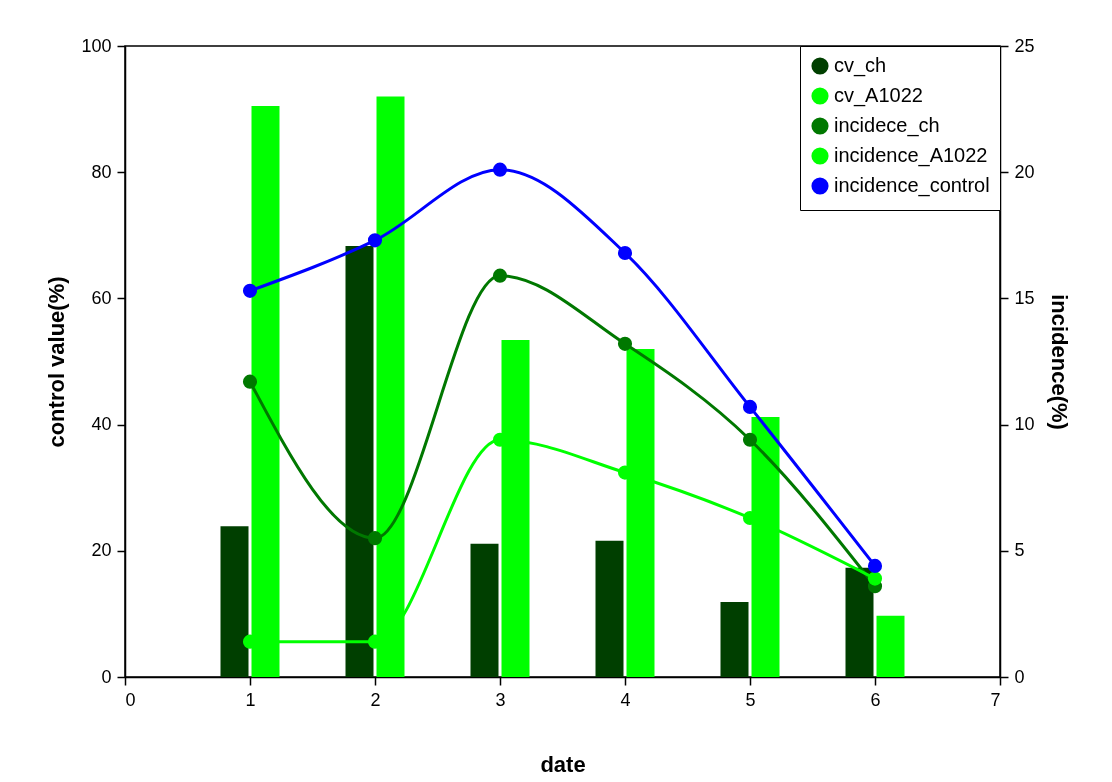 The height and width of the screenshot is (782, 1112). I want to click on x-tick-label: 1, so click(250, 699).